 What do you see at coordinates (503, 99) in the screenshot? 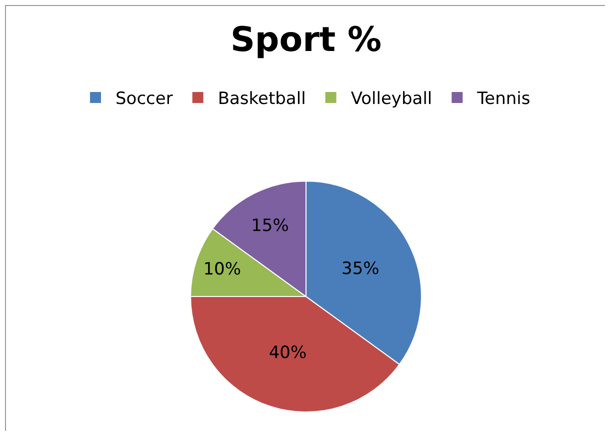
I see `legend-label: Tennis` at bounding box center [503, 99].